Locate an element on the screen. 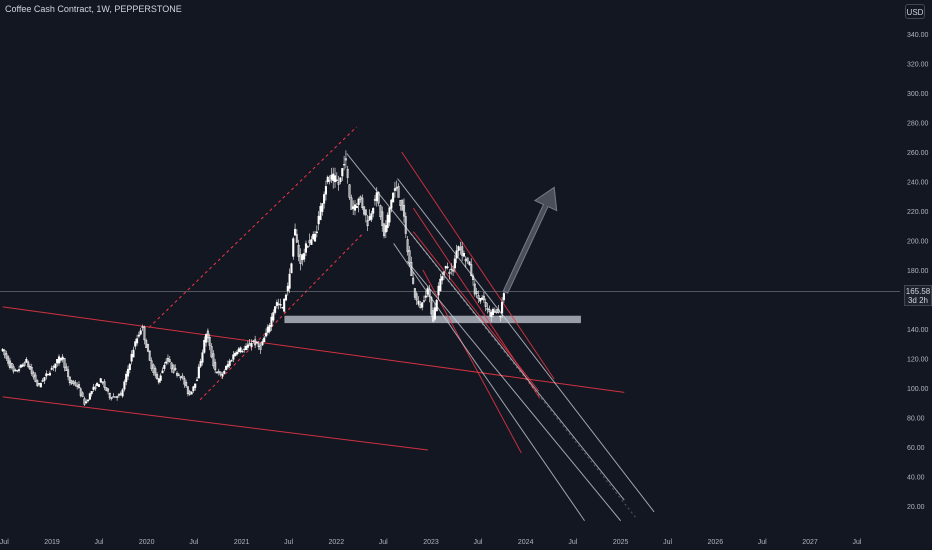 This screenshot has width=932, height=550. red-channel-upper-line is located at coordinates (313, 349).